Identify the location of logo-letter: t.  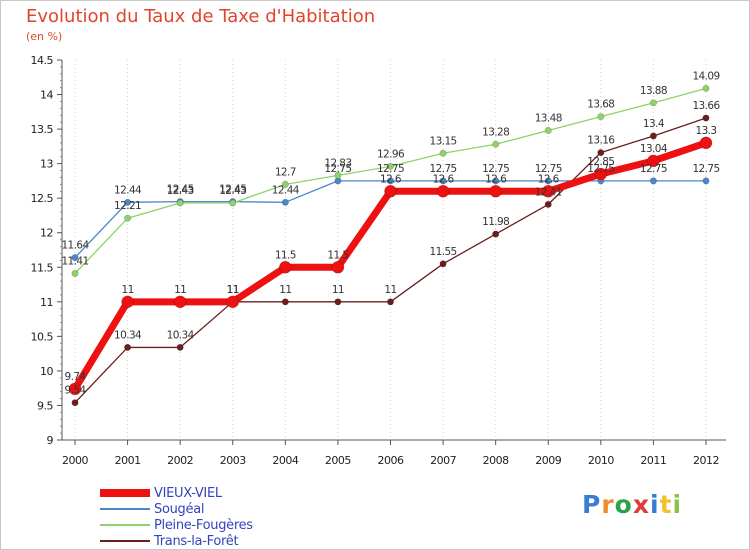
(666, 504).